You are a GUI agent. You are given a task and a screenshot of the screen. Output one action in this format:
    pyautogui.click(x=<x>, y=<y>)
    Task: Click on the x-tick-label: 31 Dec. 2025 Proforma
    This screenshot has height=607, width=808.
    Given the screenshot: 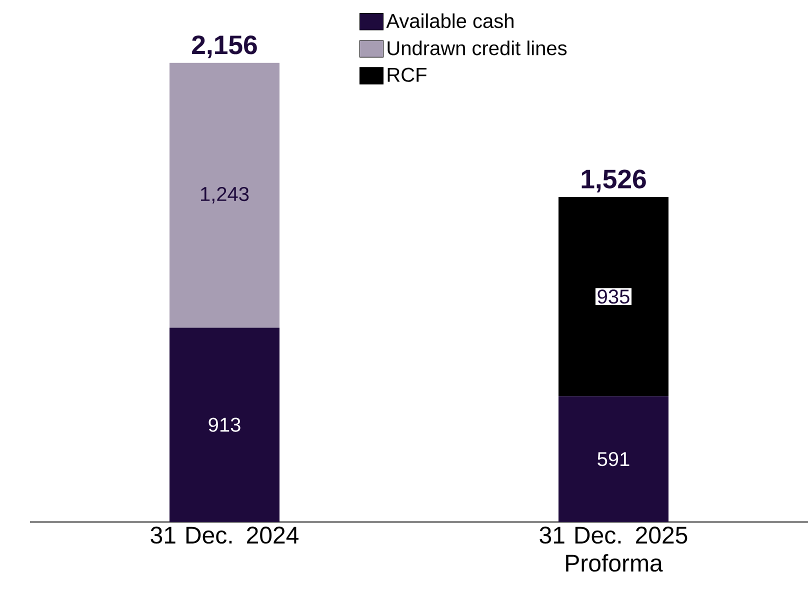 What is the action you would take?
    pyautogui.click(x=614, y=549)
    